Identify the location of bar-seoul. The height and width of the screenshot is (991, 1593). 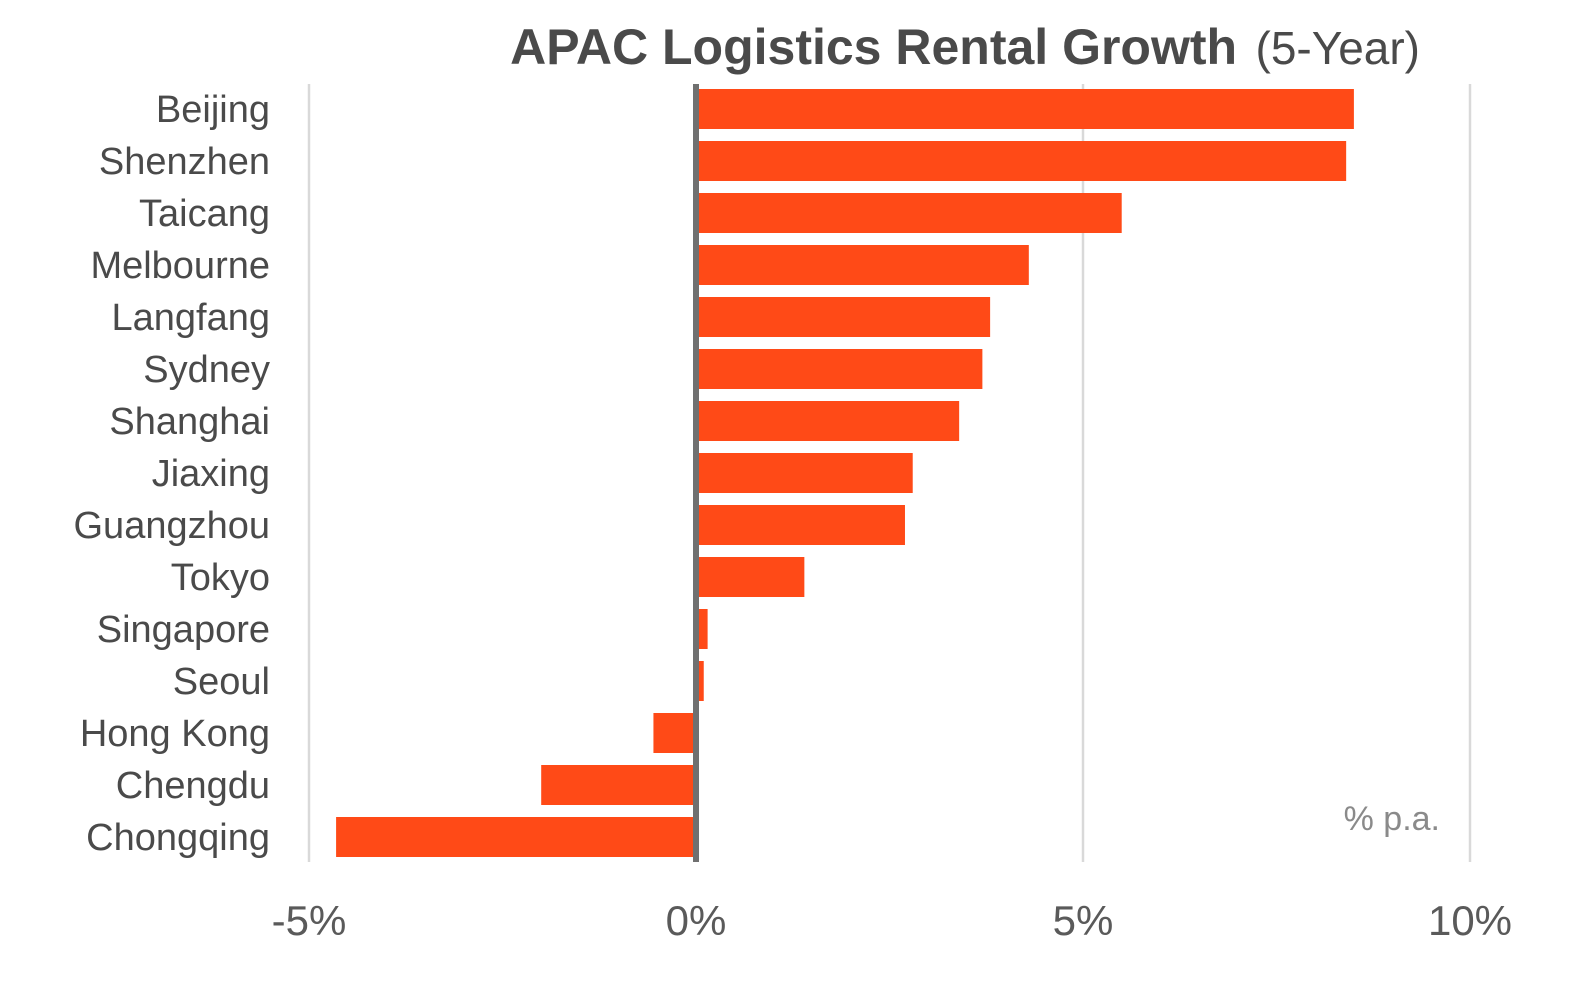
(700, 681).